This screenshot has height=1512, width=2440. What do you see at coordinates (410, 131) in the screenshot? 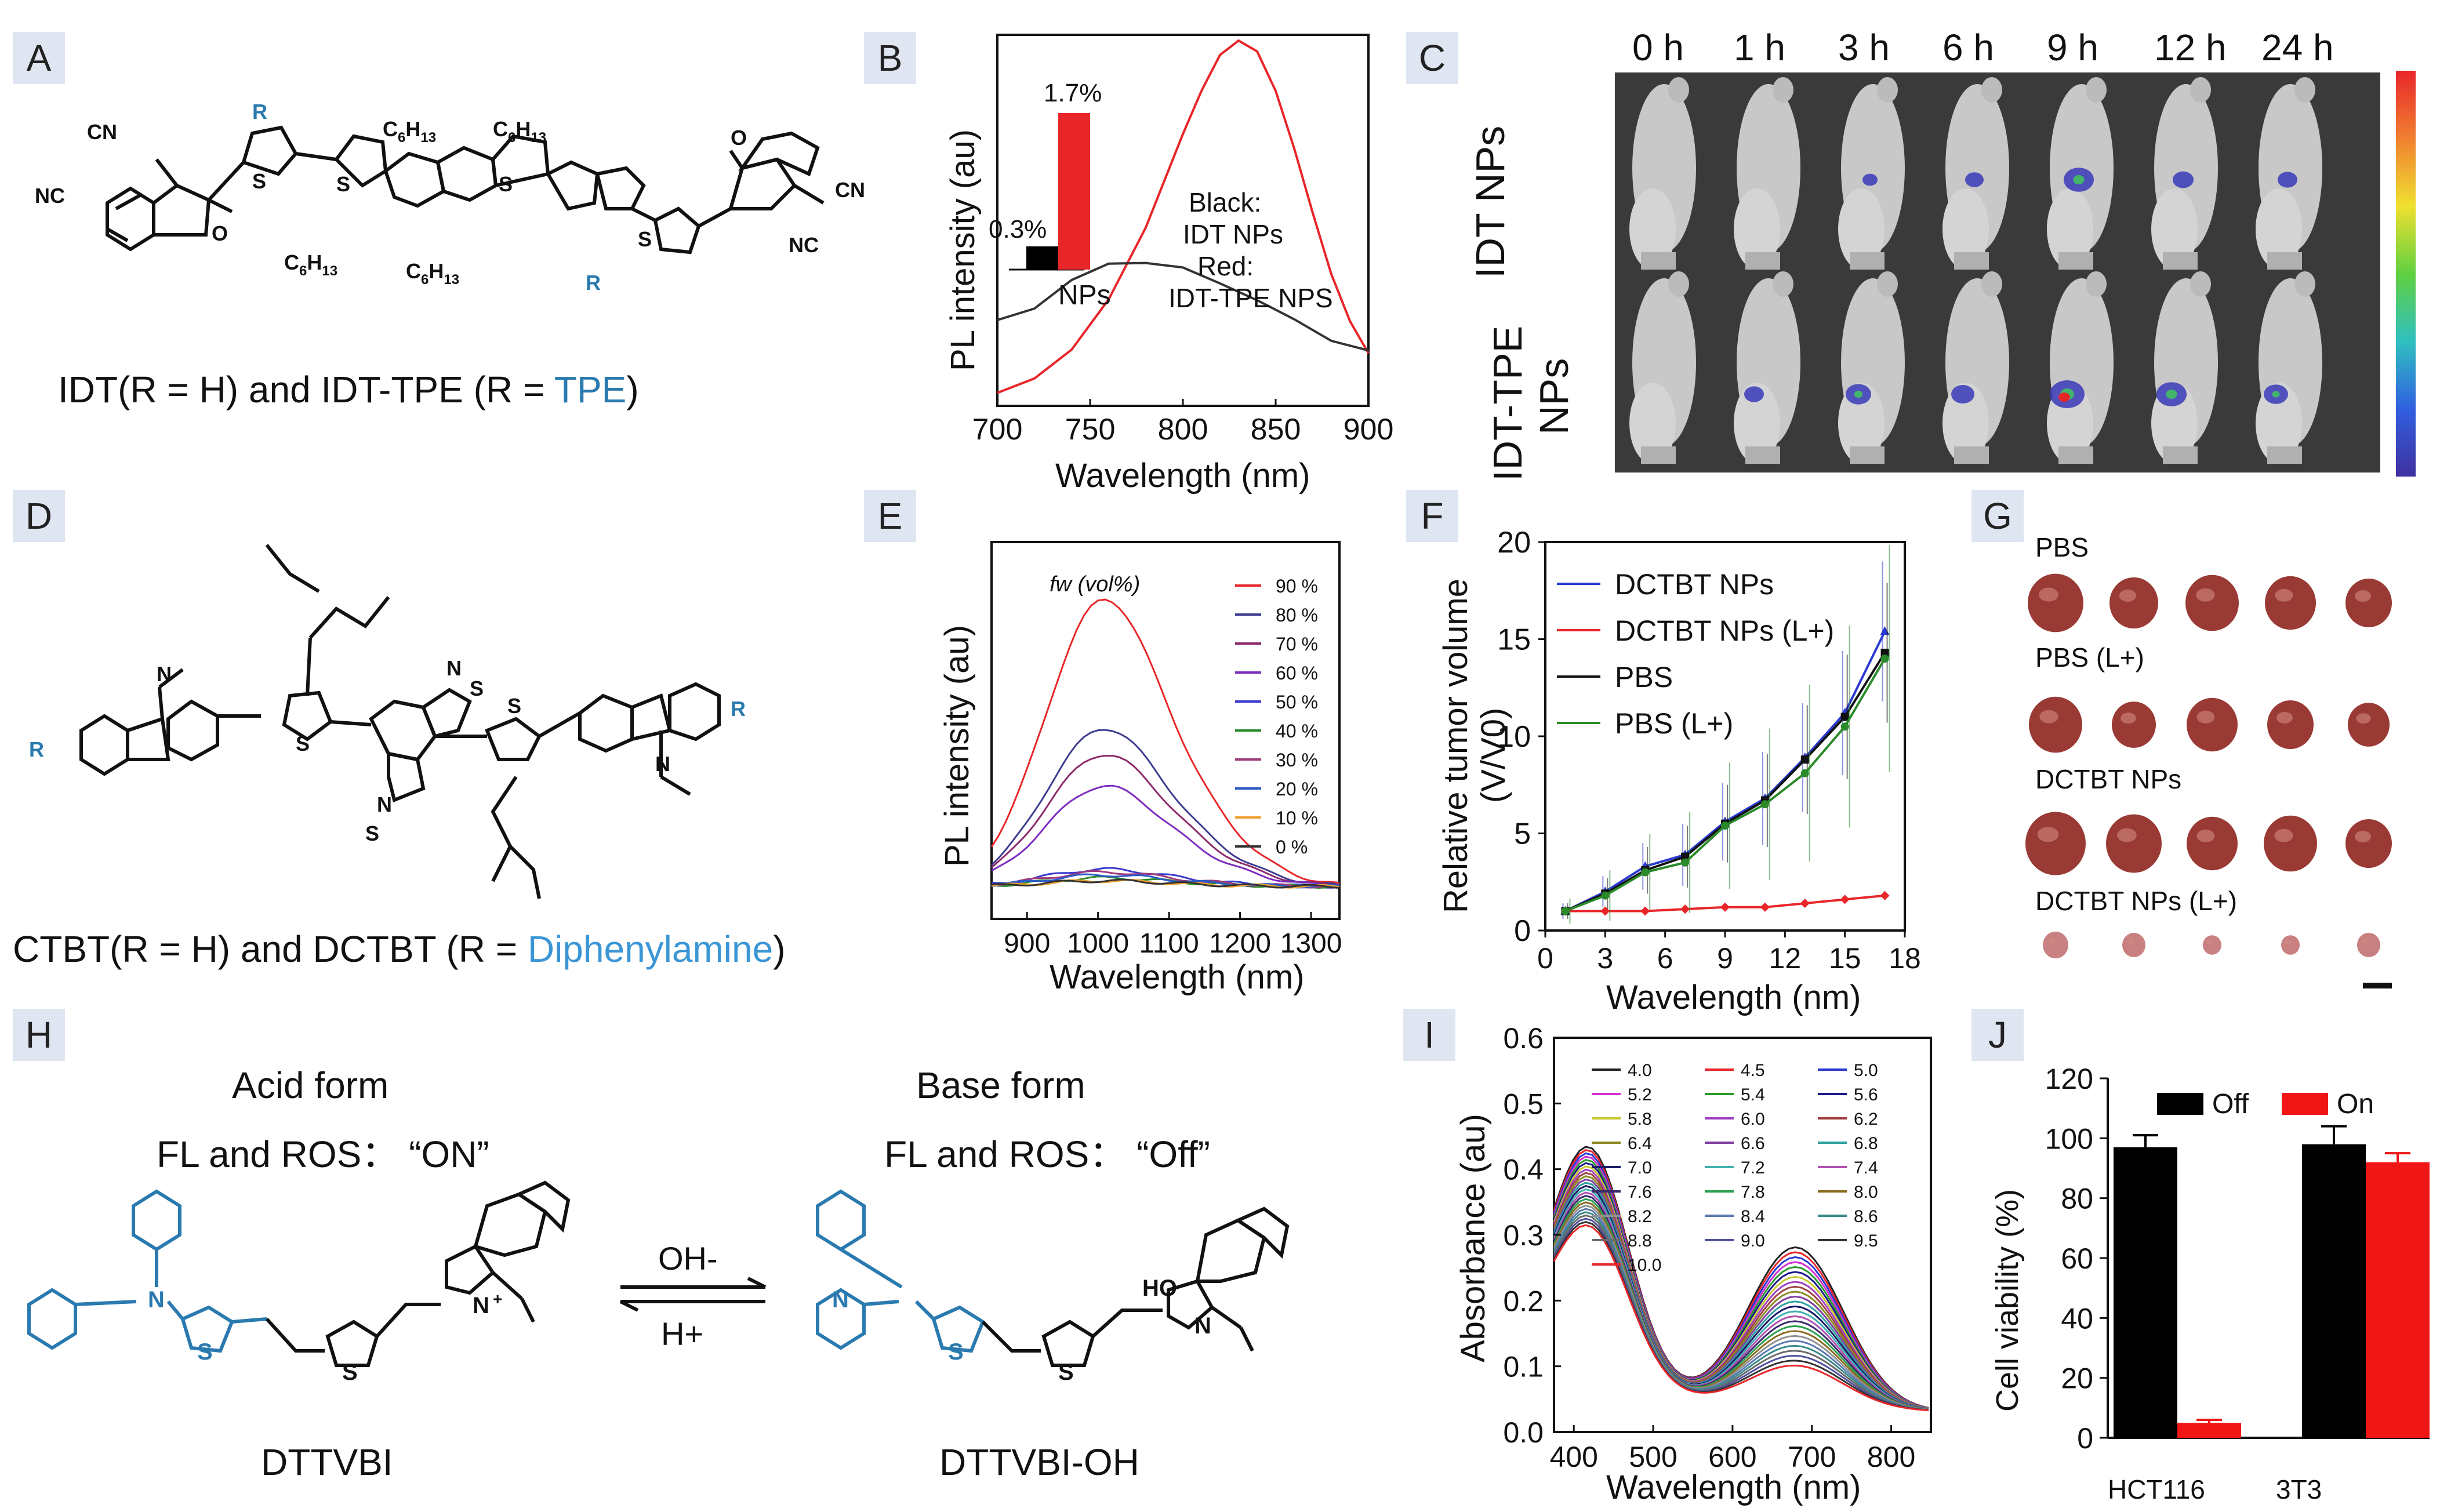
I see `svg-text: C6H13` at bounding box center [410, 131].